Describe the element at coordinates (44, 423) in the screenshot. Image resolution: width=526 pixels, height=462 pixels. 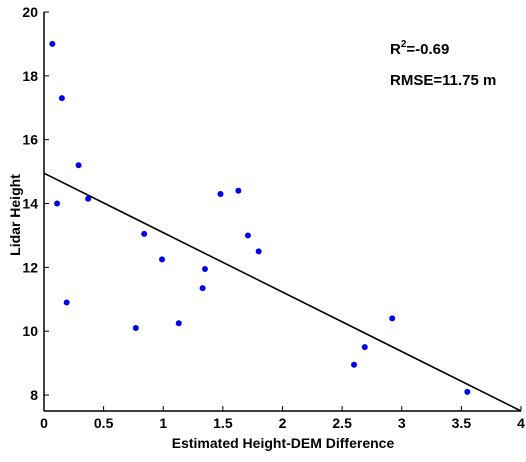
I see `x-tick-label: 0` at that location.